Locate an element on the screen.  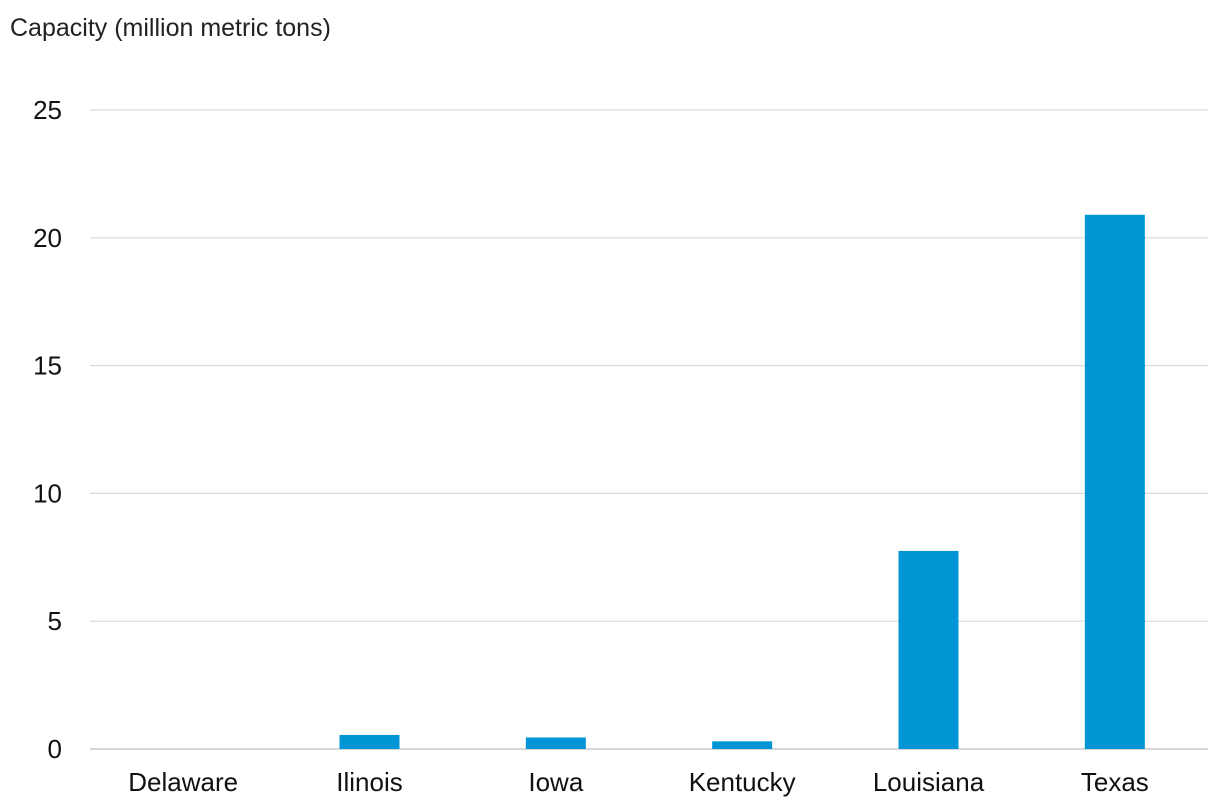
y-tick-label: 20 is located at coordinates (47, 238).